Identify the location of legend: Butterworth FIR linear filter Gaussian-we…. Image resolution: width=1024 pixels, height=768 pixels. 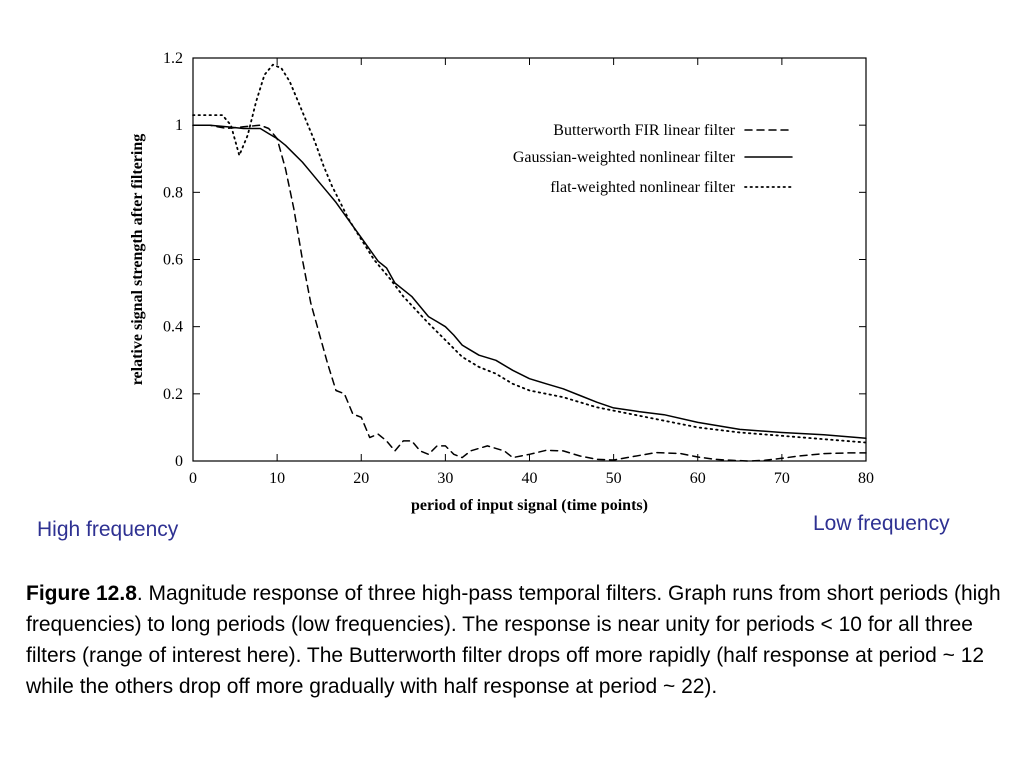
(653, 159).